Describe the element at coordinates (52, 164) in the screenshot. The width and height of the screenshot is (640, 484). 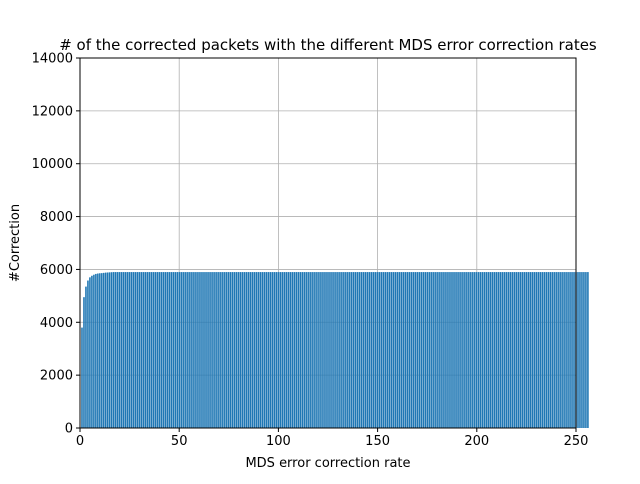
I see `y-tick-label: 10000` at that location.